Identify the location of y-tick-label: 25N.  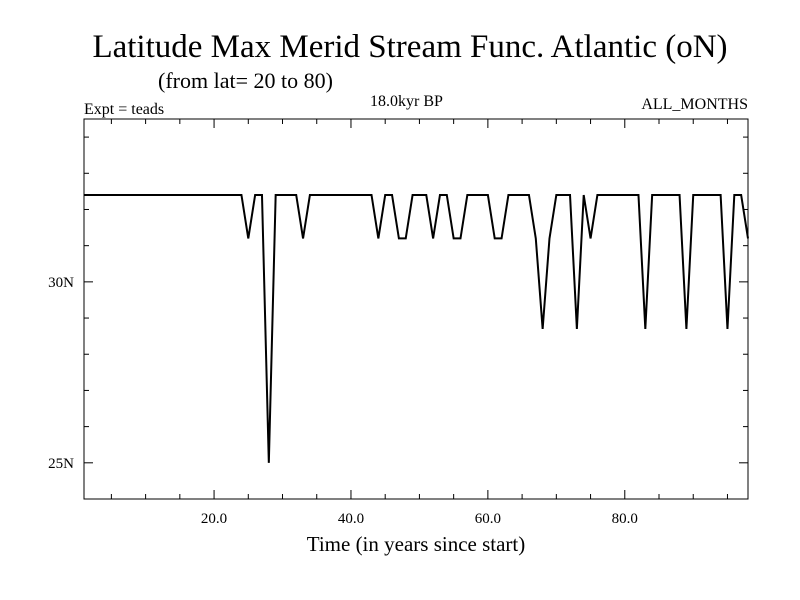
(61, 464).